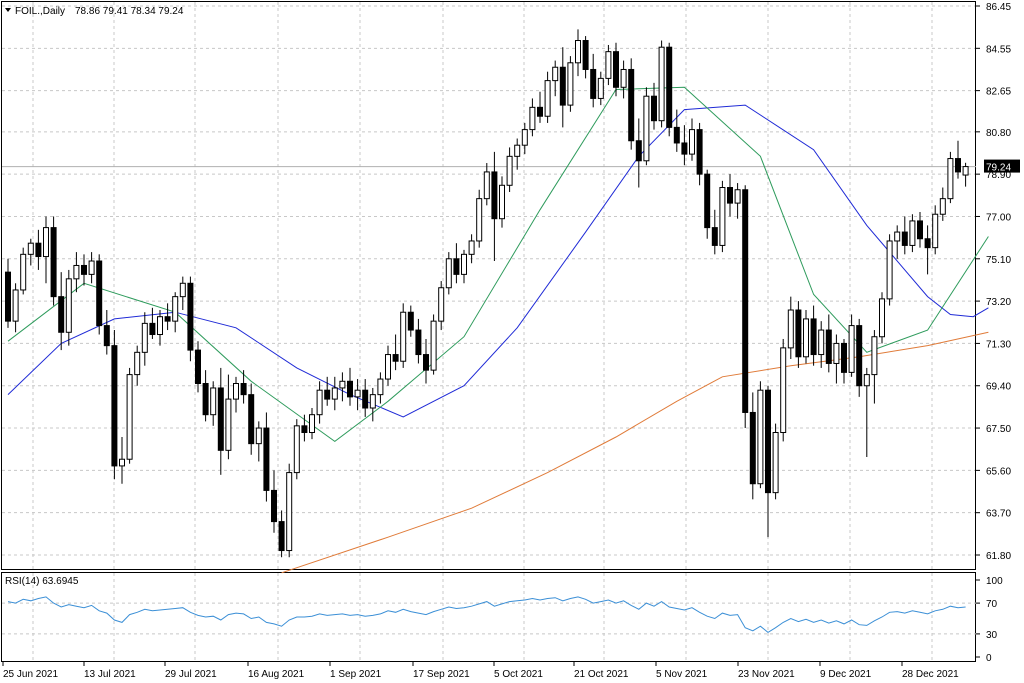 The width and height of the screenshot is (1024, 683). Describe the element at coordinates (992, 604) in the screenshot. I see `rsi-tick-label: 70` at that location.